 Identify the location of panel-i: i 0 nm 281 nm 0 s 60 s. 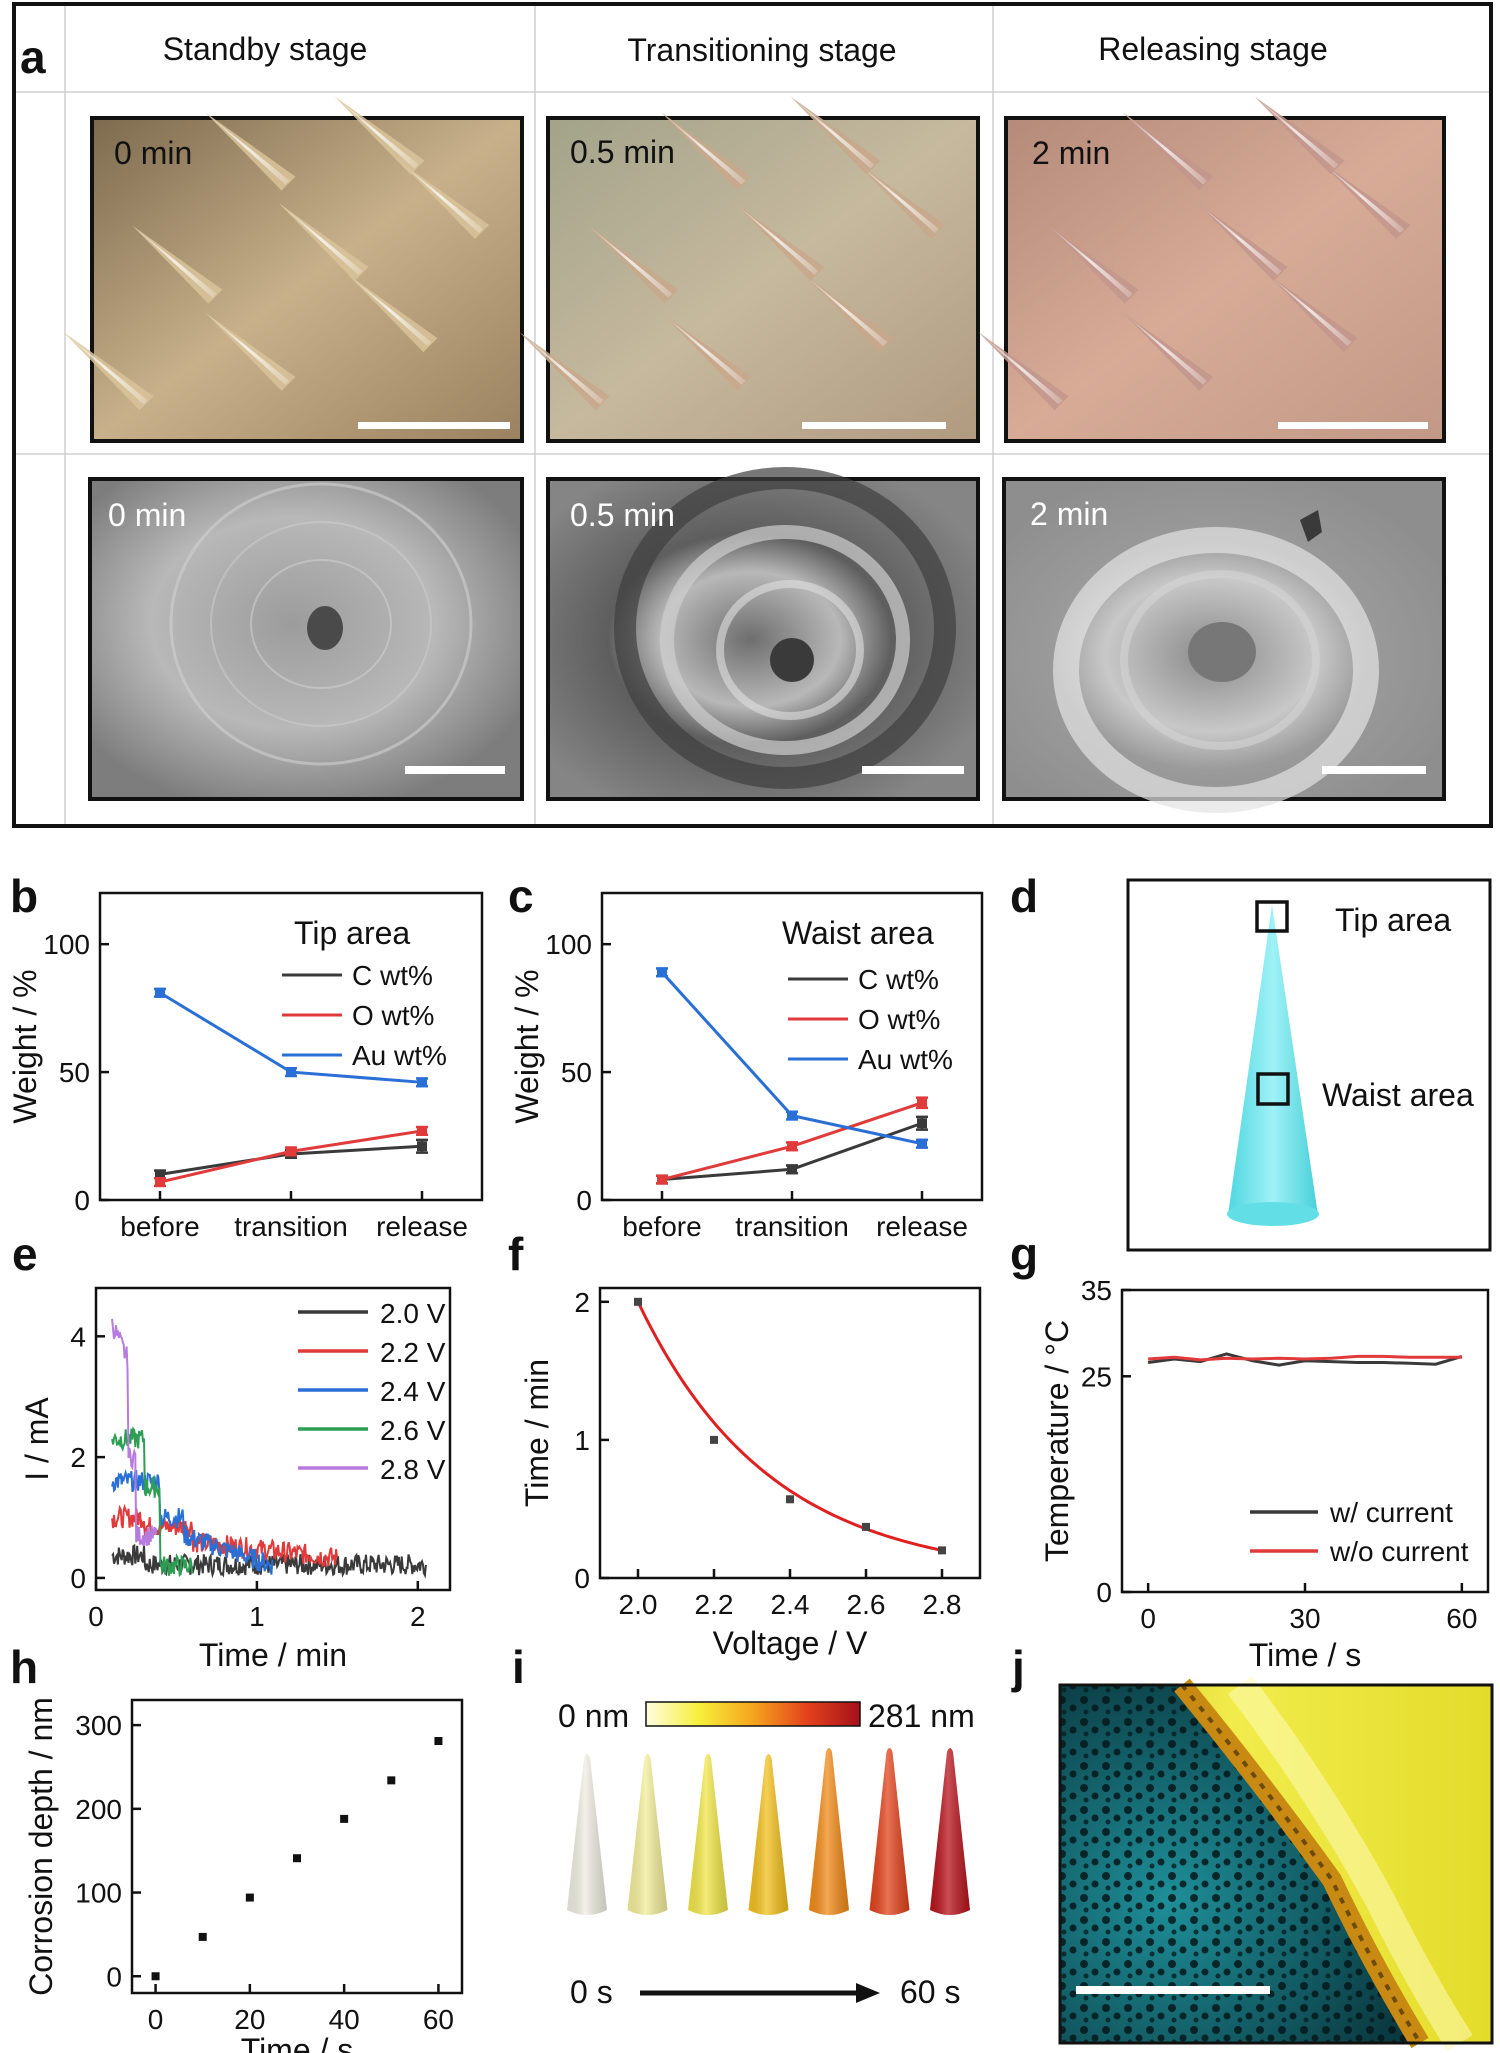
(743, 1825).